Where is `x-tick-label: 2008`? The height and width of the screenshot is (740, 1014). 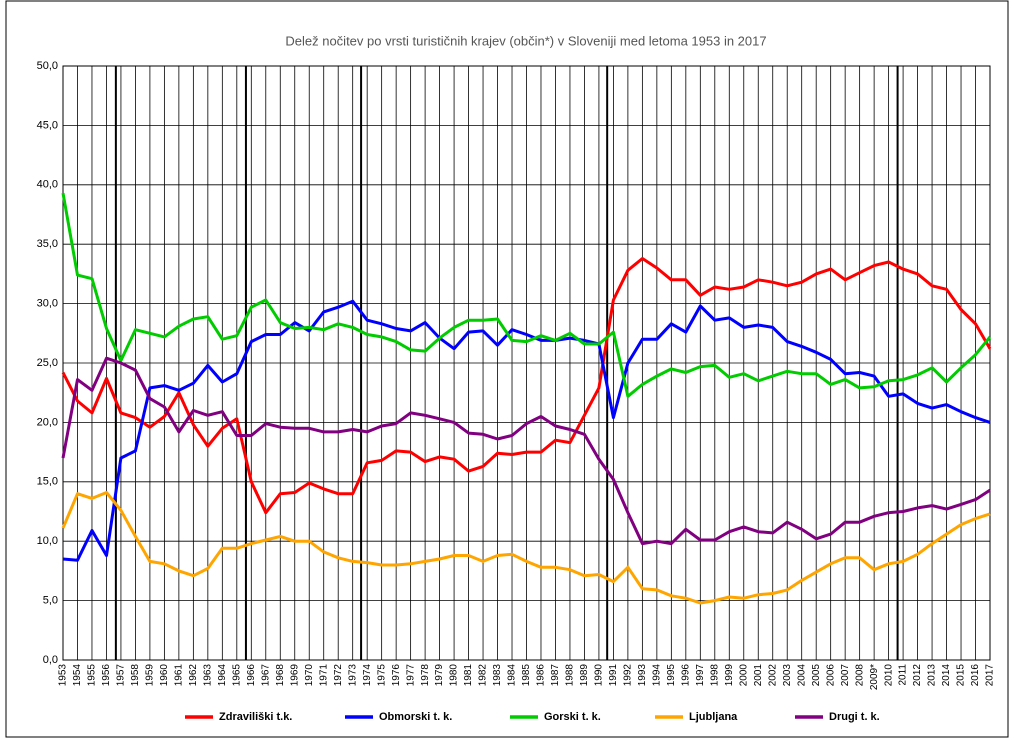 x-tick-label: 2008 is located at coordinates (859, 675).